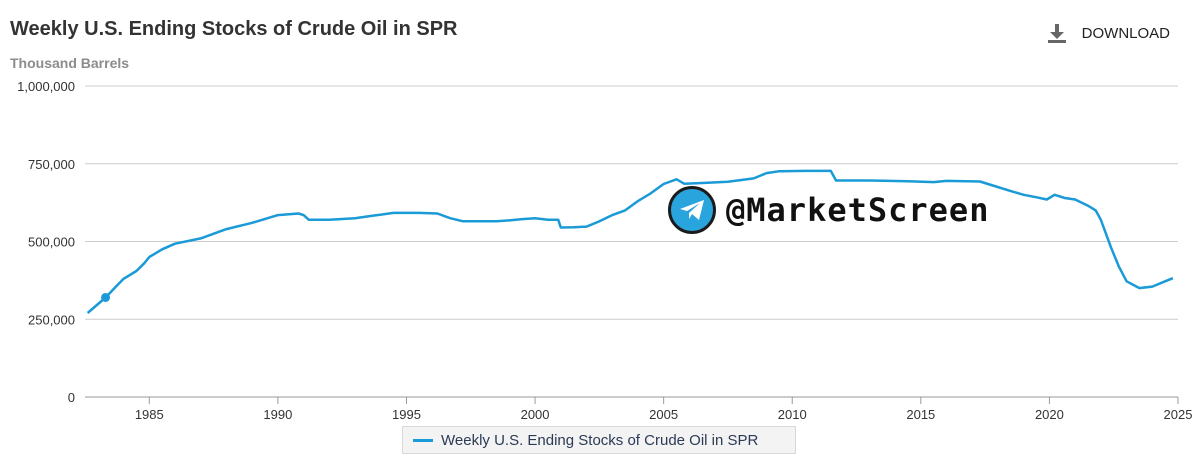  What do you see at coordinates (70, 63) in the screenshot?
I see `chart-subtitle: Thousand Barrels` at bounding box center [70, 63].